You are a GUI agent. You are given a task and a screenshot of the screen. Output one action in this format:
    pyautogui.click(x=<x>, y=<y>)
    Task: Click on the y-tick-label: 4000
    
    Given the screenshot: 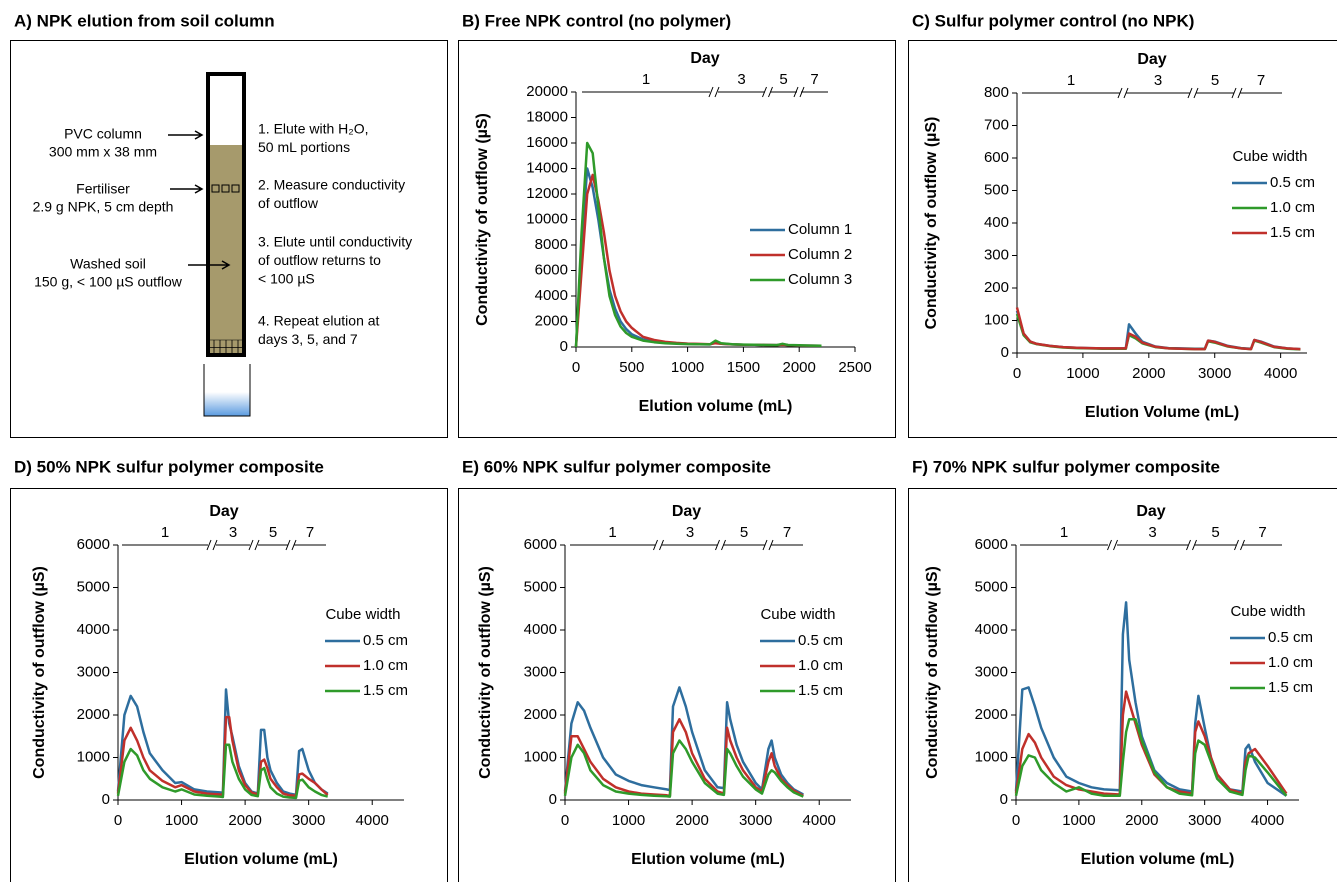 What is the action you would take?
    pyautogui.click(x=991, y=629)
    